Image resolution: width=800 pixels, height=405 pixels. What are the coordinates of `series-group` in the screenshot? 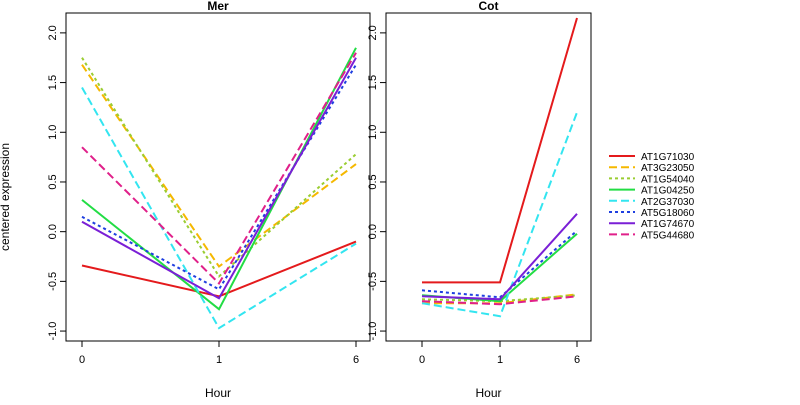 It's located at (499, 167).